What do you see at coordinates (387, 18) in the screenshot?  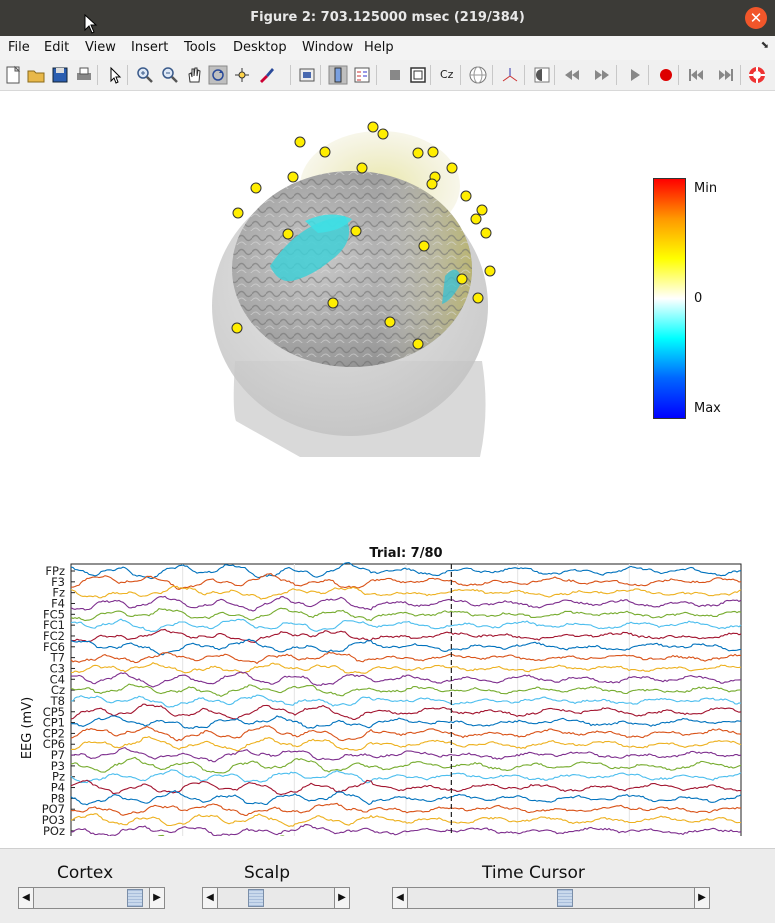 I see `title-bar: Figure 2: 703.125000 msec (219/384) ✕` at bounding box center [387, 18].